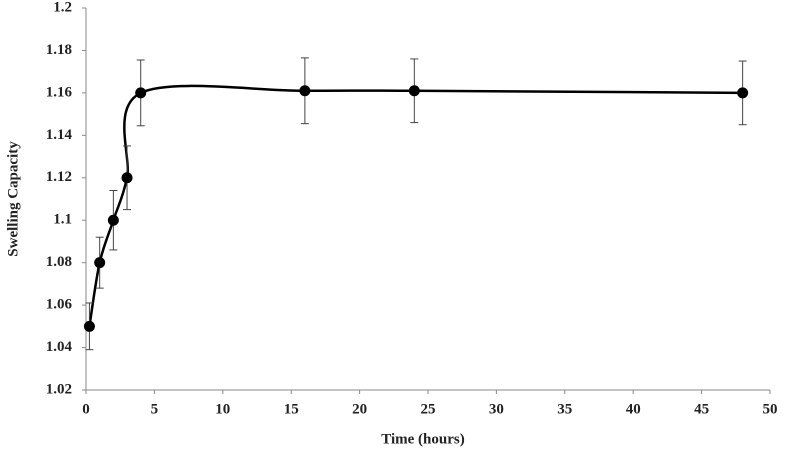 This screenshot has width=786, height=461. What do you see at coordinates (359, 409) in the screenshot?
I see `x-tick-label: 20` at bounding box center [359, 409].